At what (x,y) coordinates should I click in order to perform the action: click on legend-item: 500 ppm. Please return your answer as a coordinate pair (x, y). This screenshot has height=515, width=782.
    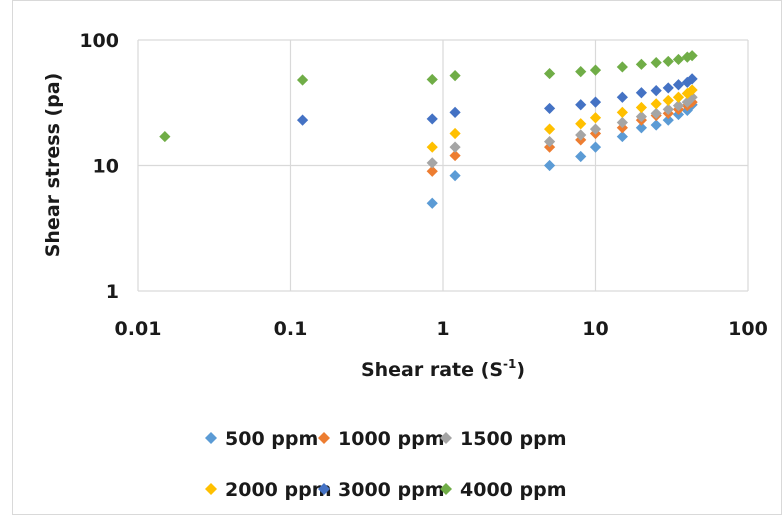
    Looking at the image, I should click on (261, 439).